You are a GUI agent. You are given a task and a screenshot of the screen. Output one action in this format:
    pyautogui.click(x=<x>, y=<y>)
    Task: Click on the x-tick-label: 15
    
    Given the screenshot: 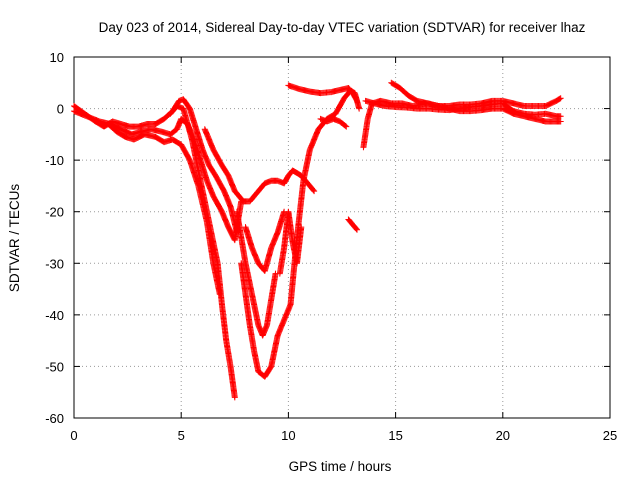 What is the action you would take?
    pyautogui.click(x=395, y=435)
    